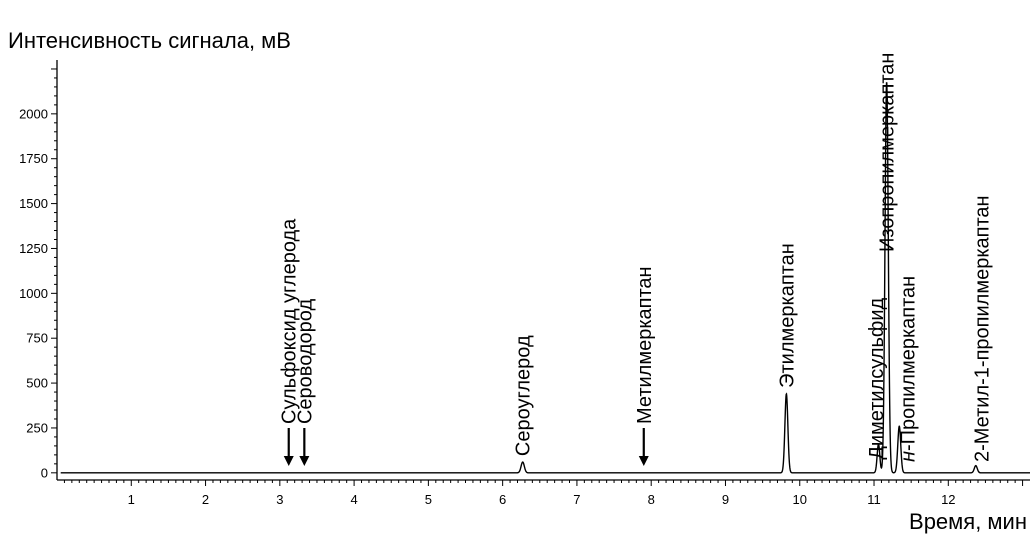  I want to click on y-tick-label: 500, so click(37, 383).